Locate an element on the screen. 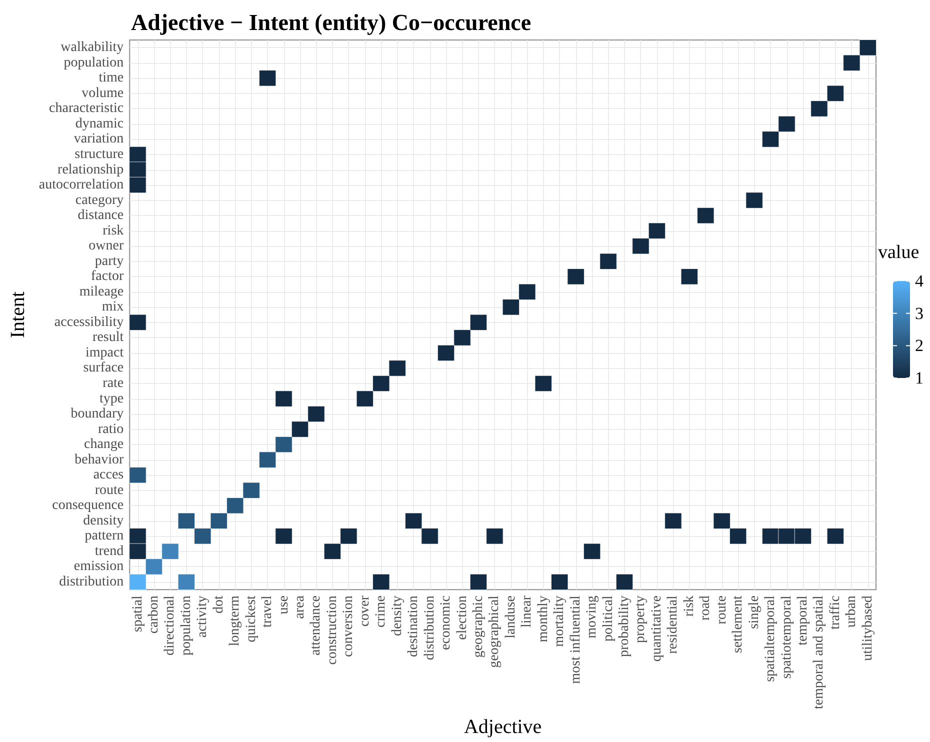  x-tick-label: attendance is located at coordinates (316, 626).